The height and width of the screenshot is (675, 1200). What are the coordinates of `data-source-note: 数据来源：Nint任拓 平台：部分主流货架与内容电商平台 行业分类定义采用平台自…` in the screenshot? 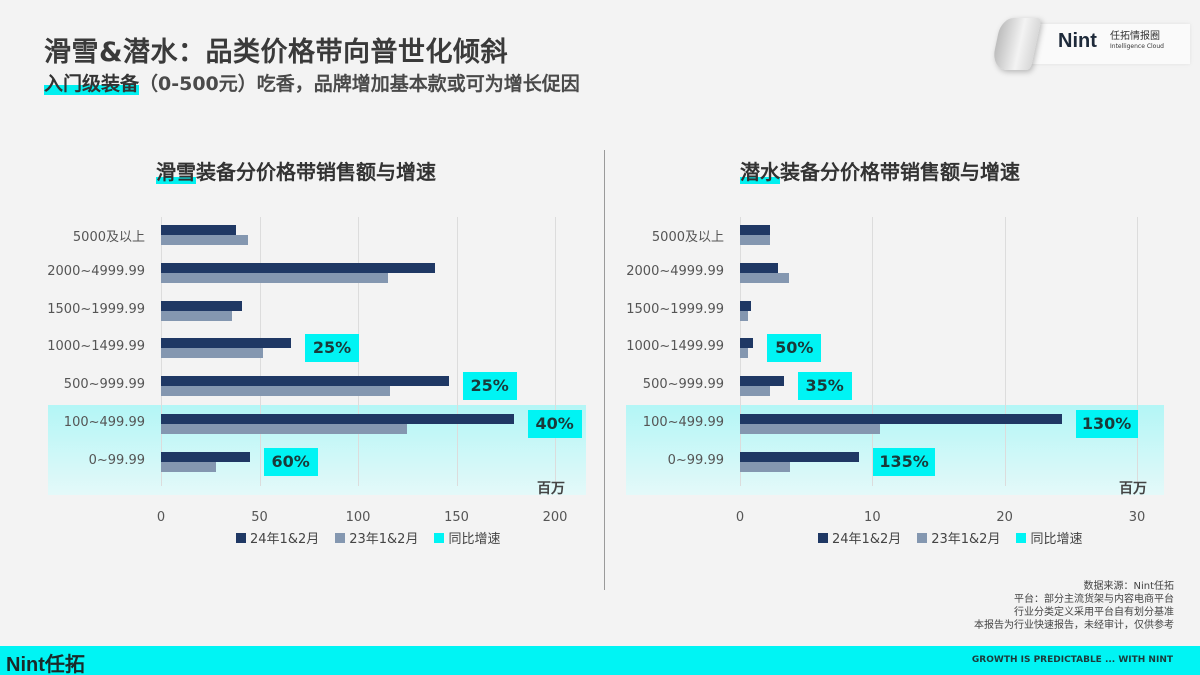 It's located at (1074, 606).